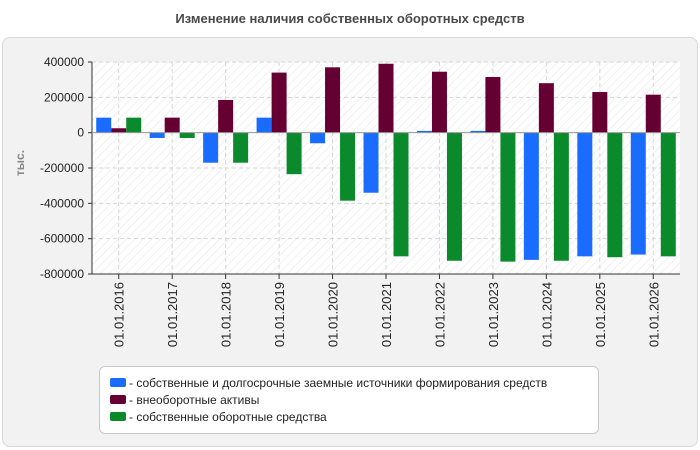  What do you see at coordinates (279, 314) in the screenshot?
I see `x-tick-label: 01.01.2019` at bounding box center [279, 314].